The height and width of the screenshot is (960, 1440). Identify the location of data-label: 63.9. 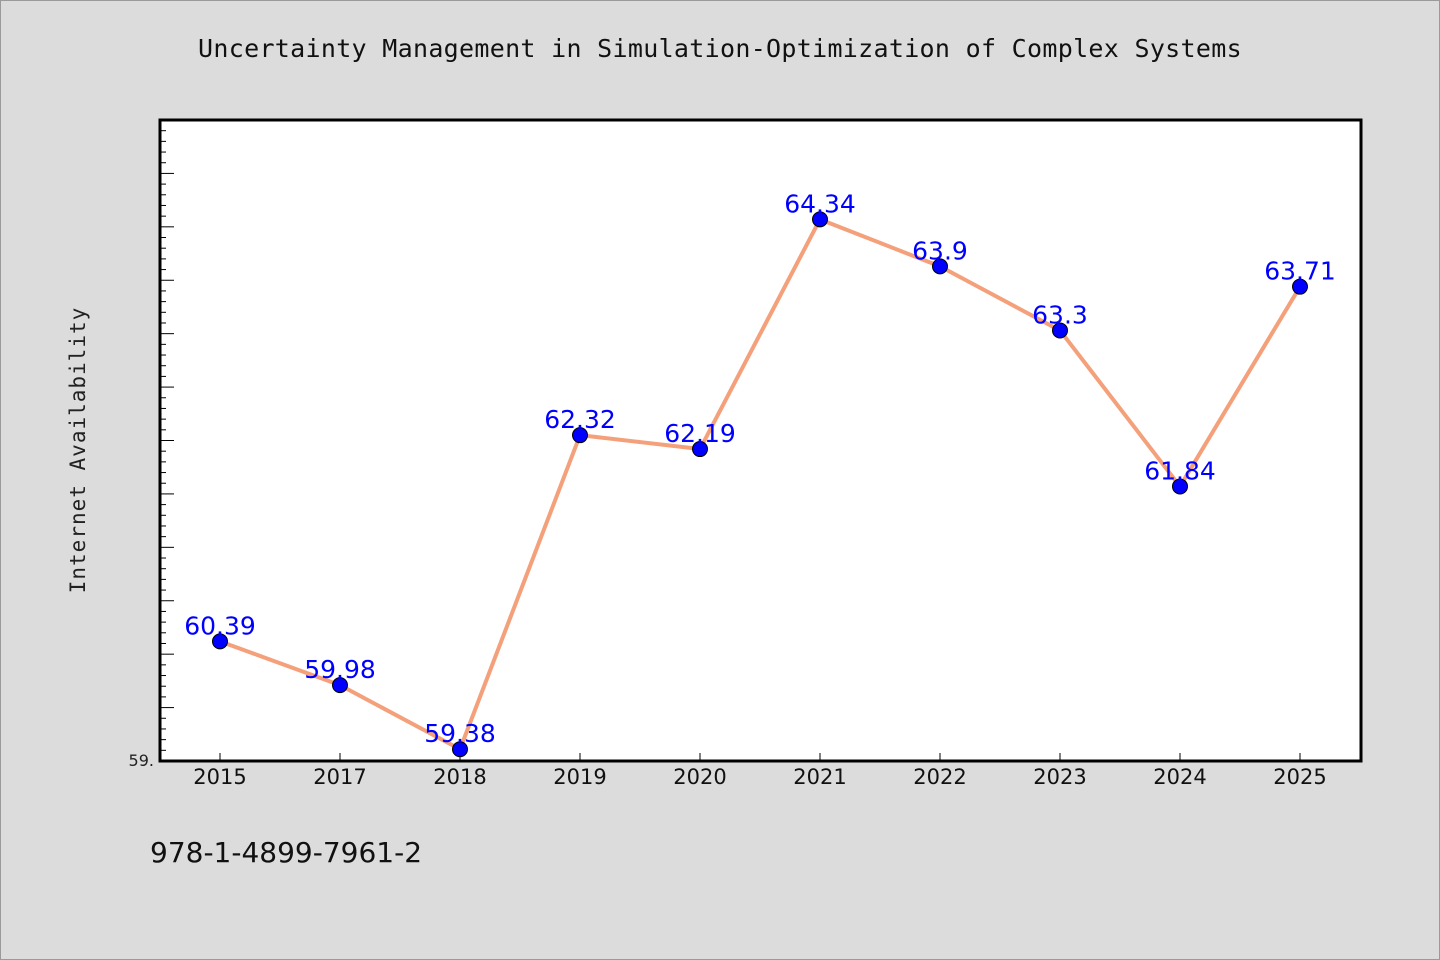
(940, 250).